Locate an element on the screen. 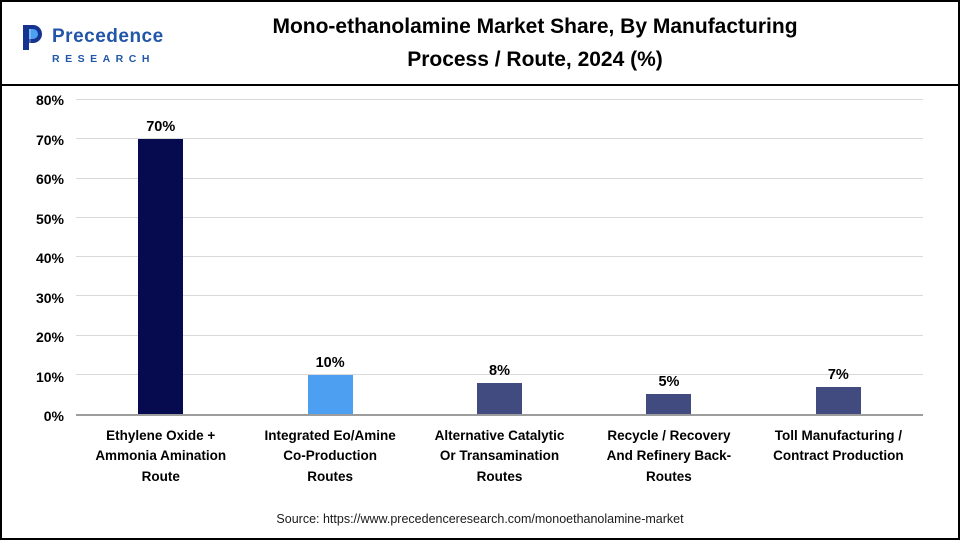  bar-column: 10% is located at coordinates (329, 257).